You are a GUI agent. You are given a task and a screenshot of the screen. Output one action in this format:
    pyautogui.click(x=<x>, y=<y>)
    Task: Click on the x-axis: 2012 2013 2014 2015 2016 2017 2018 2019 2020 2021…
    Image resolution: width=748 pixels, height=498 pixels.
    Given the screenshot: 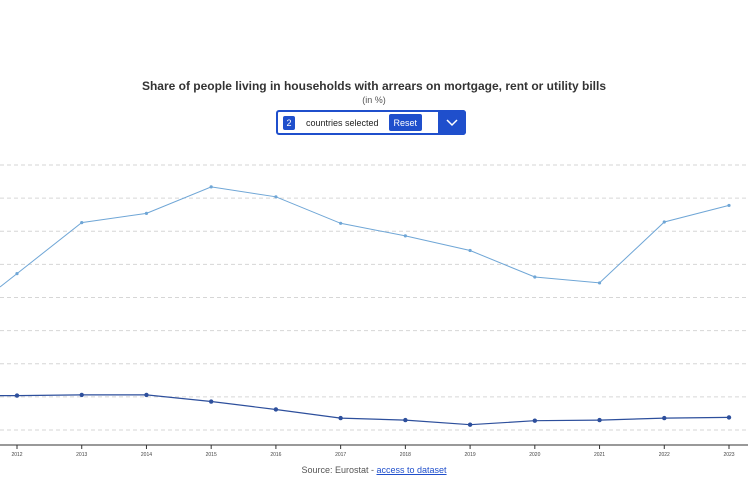 What is the action you would take?
    pyautogui.click(x=374, y=451)
    